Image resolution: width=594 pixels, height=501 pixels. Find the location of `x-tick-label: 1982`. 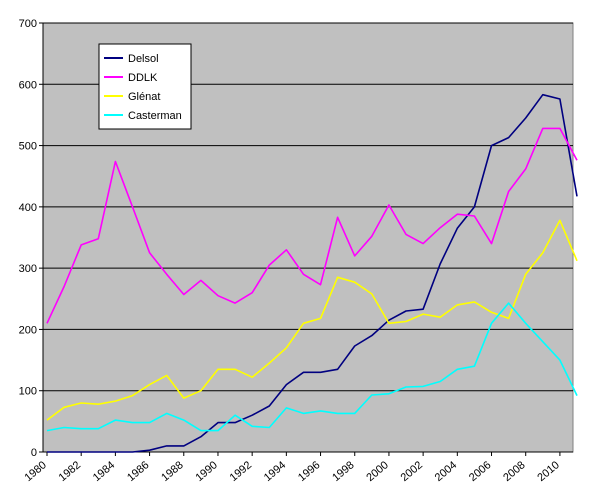

x-tick-label: 1982 is located at coordinates (70, 471).